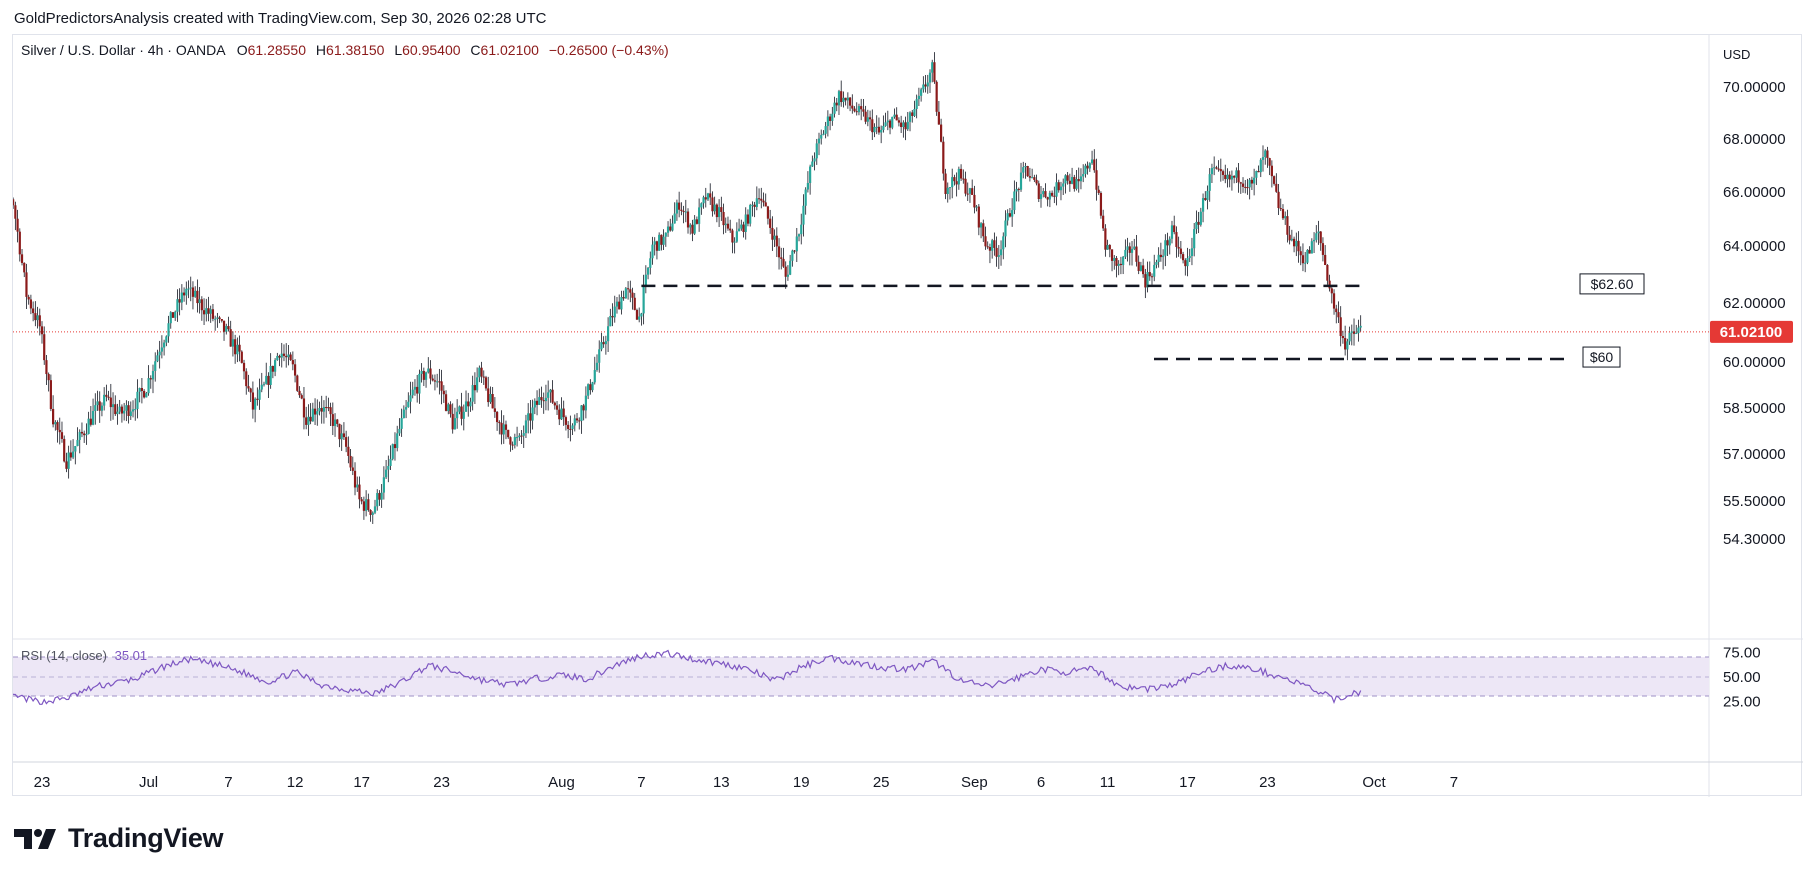  What do you see at coordinates (295, 782) in the screenshot?
I see `time-tick-3: 12` at bounding box center [295, 782].